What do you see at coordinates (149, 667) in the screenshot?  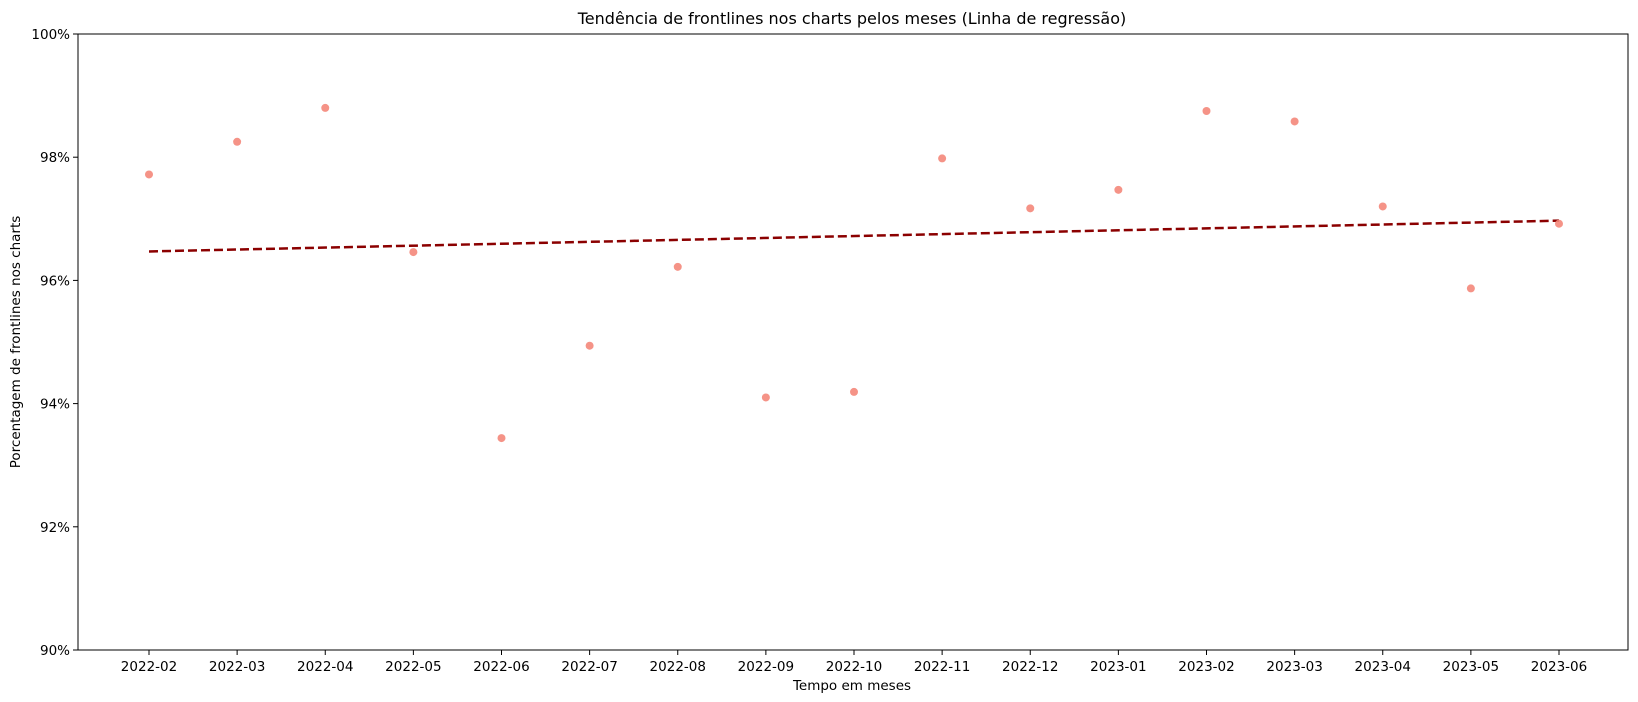 I see `x-tick-label: 2022-02` at bounding box center [149, 667].